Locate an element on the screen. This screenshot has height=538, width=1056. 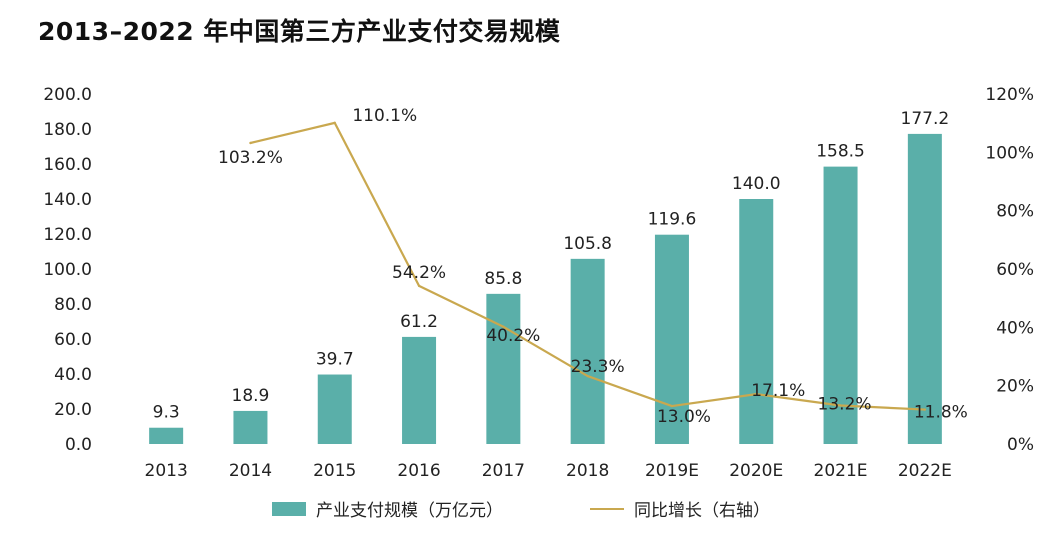
line-value-label: 110.1% is located at coordinates (384, 116).